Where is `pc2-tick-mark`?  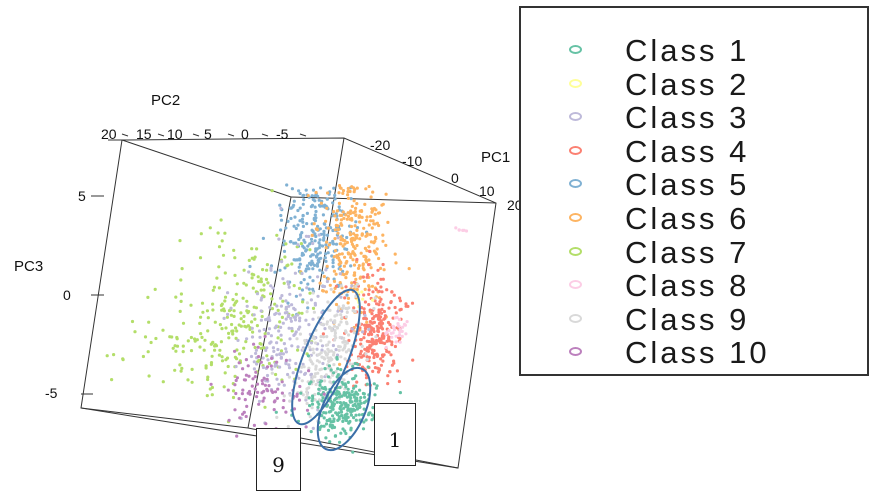
pc2-tick-mark is located at coordinates (231, 135).